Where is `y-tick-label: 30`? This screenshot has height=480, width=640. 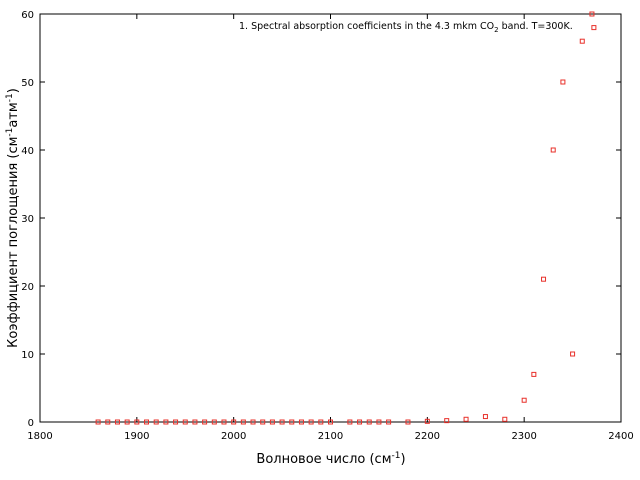 y-tick-label: 30 is located at coordinates (27, 219).